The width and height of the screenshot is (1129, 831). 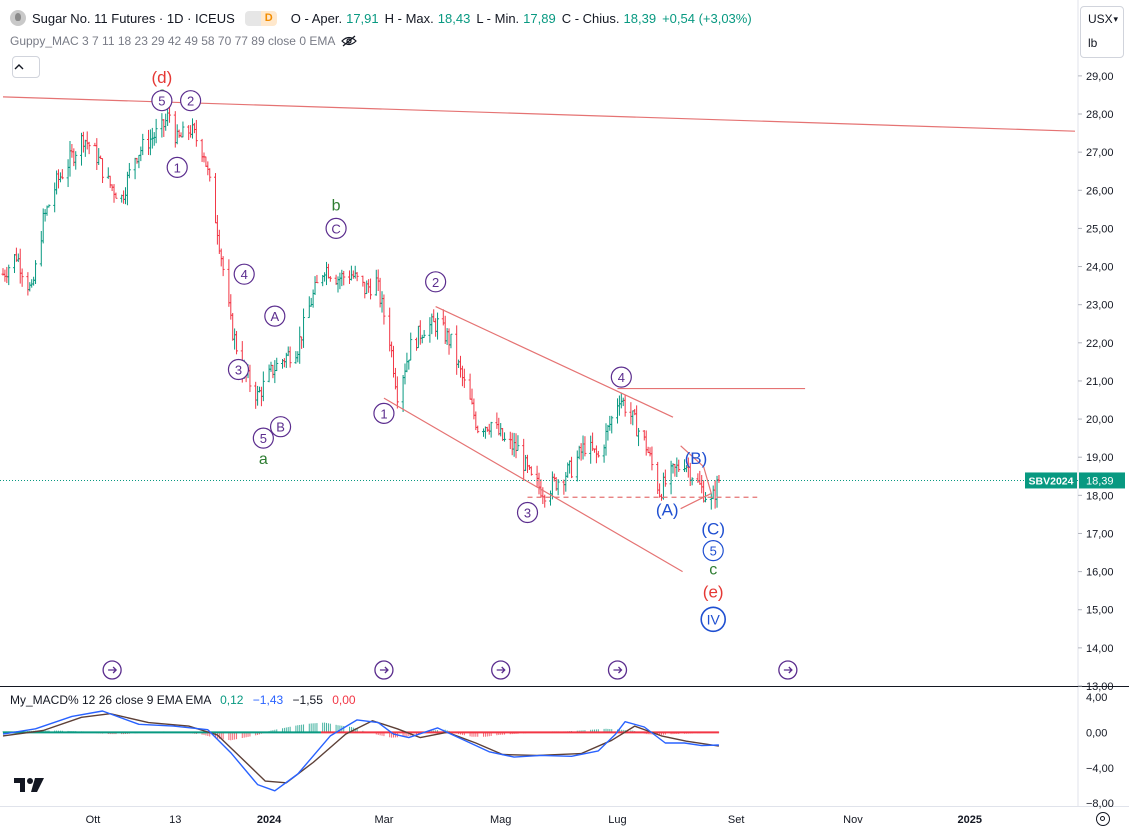 I want to click on wave-label-text: (B), so click(x=696, y=458).